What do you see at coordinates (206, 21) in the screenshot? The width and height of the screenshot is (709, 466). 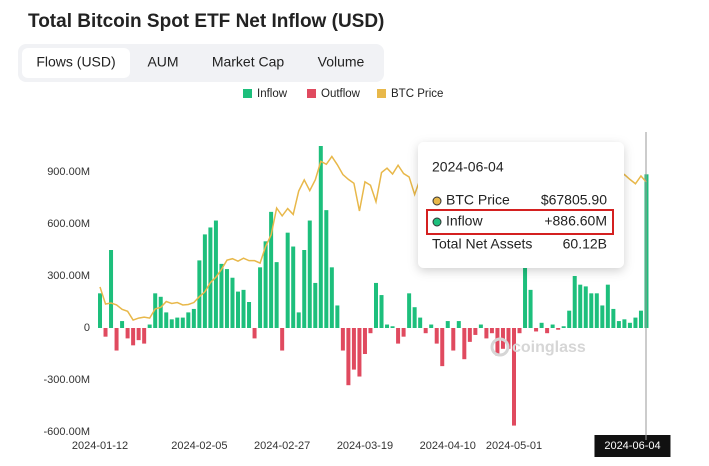 I see `chart-title: Total Bitcoin Spot ETF Net Inflow (USD)` at bounding box center [206, 21].